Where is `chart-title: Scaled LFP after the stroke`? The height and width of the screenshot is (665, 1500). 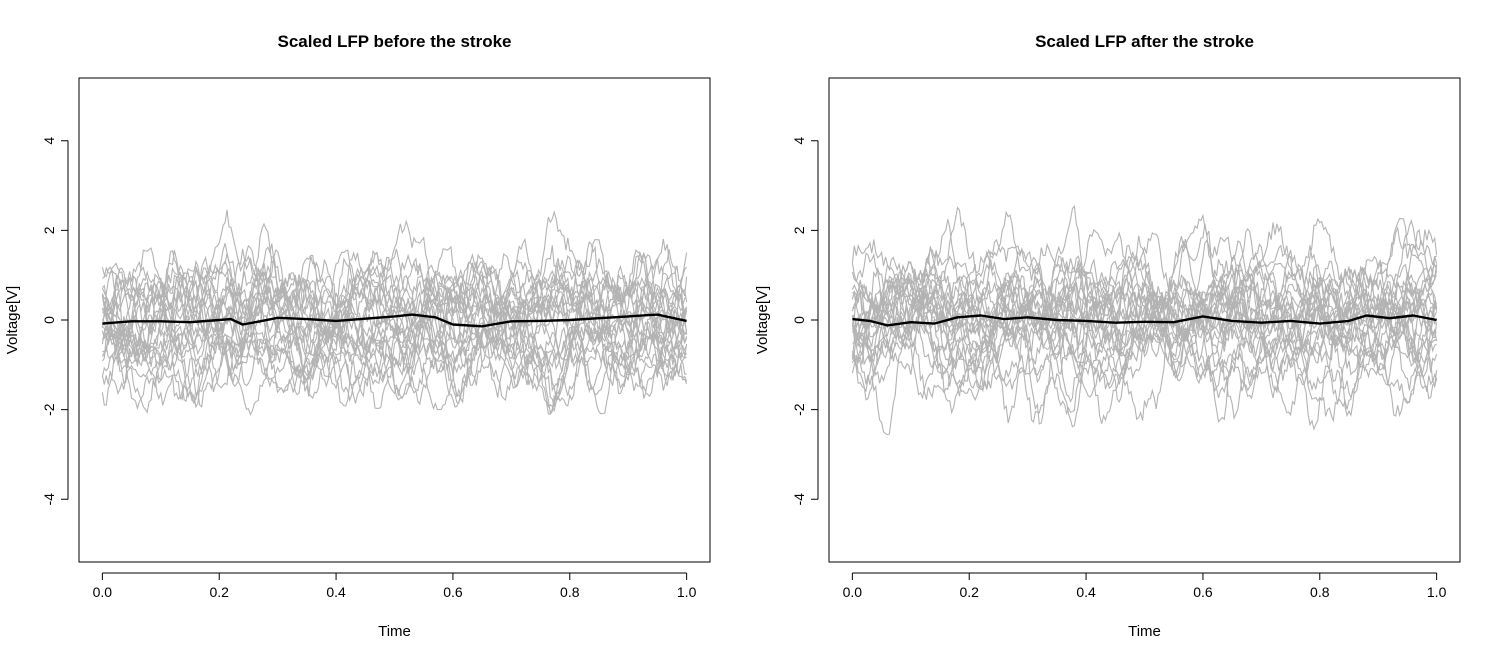 chart-title: Scaled LFP after the stroke is located at coordinates (1144, 41).